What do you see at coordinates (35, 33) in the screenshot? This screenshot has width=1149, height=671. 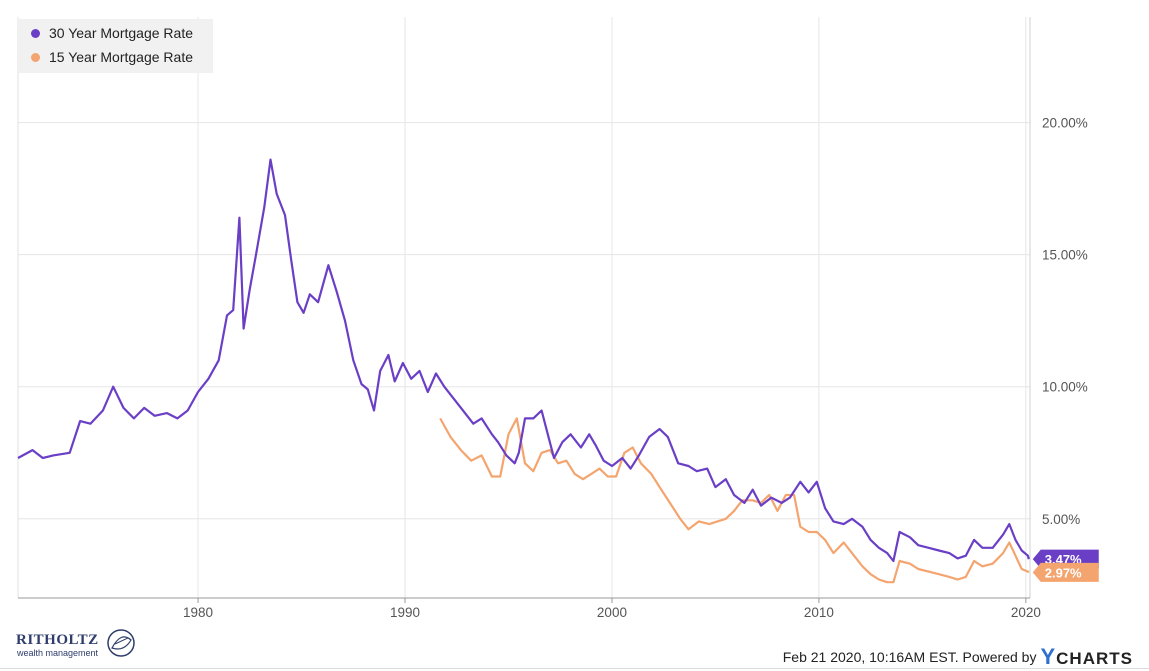 I see `legend-dot-30yr` at bounding box center [35, 33].